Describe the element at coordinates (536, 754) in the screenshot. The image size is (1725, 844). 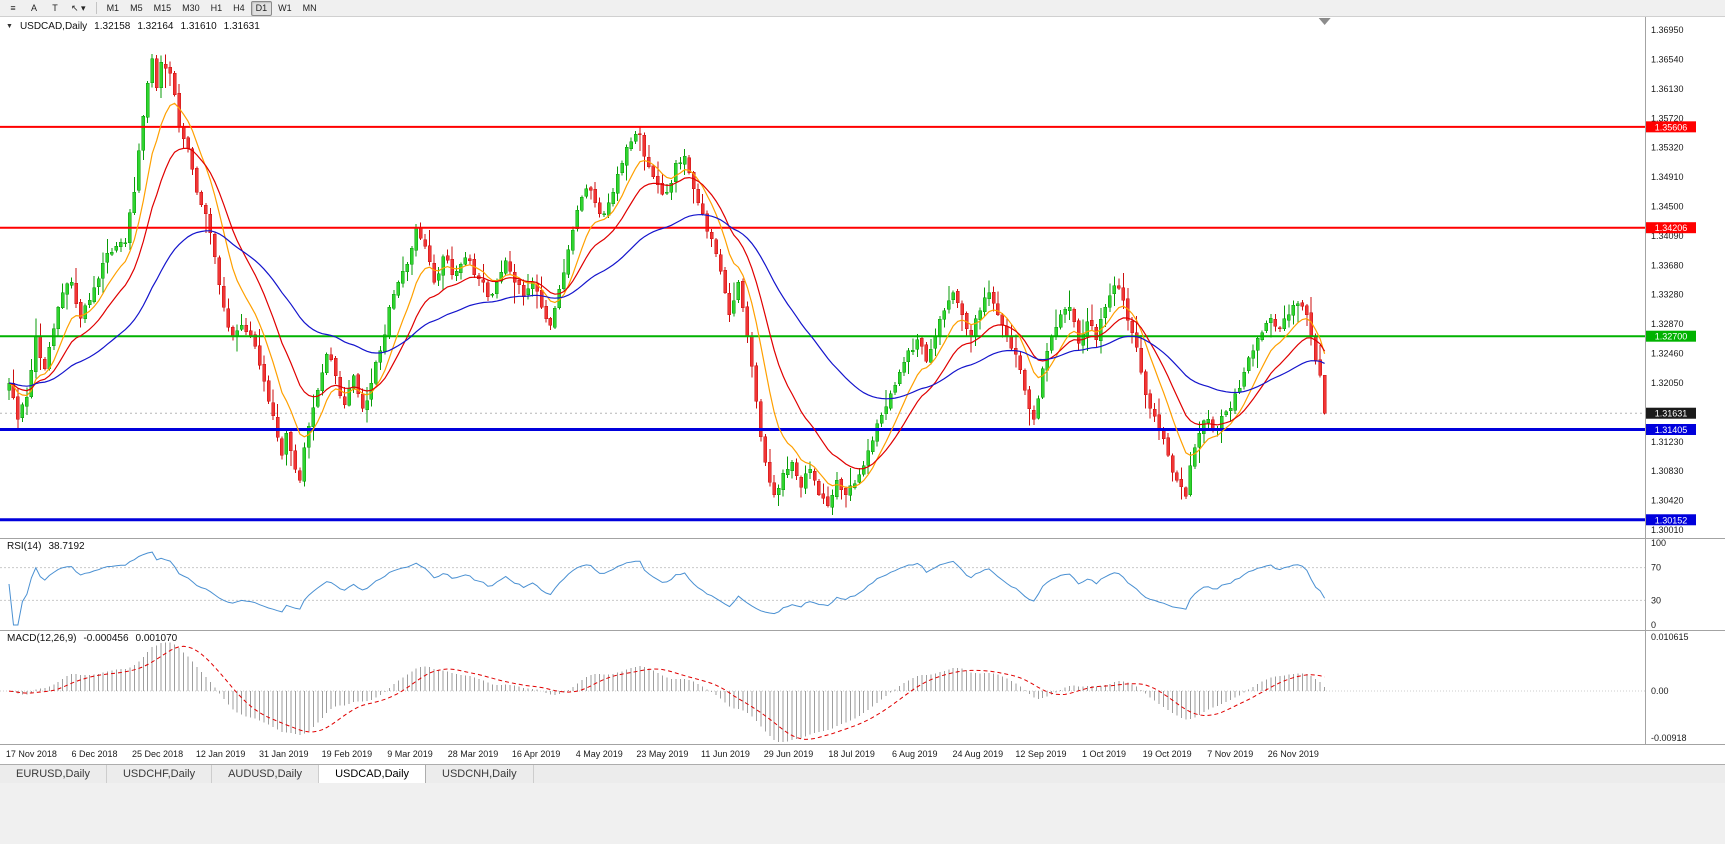
I see `date-axis-label: 16 Apr 2019` at that location.